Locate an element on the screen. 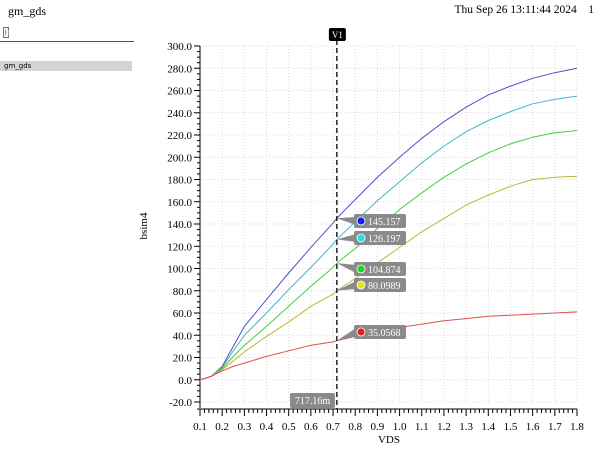  timestamp: Thu Sep 26 13:11:44 2024 1 is located at coordinates (525, 10).